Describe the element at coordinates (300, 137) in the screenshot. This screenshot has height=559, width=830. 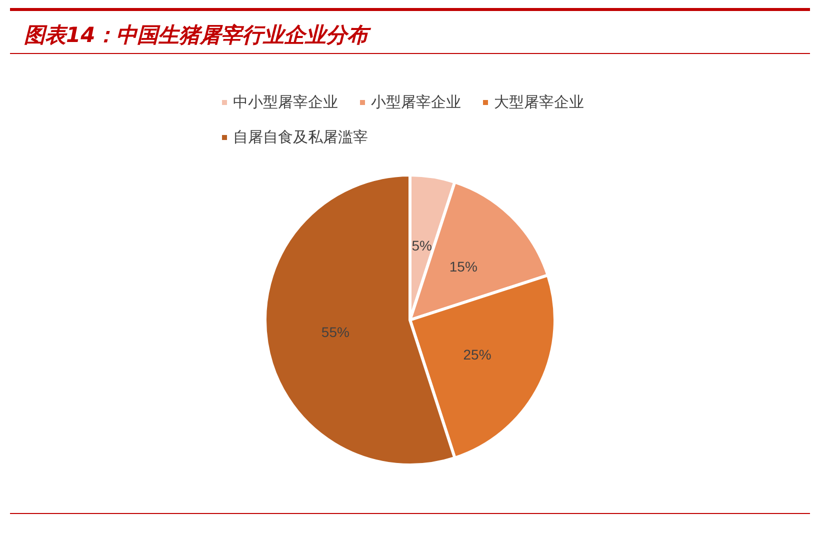
I see `legend-label: 自屠自食及私屠滥宰` at that location.